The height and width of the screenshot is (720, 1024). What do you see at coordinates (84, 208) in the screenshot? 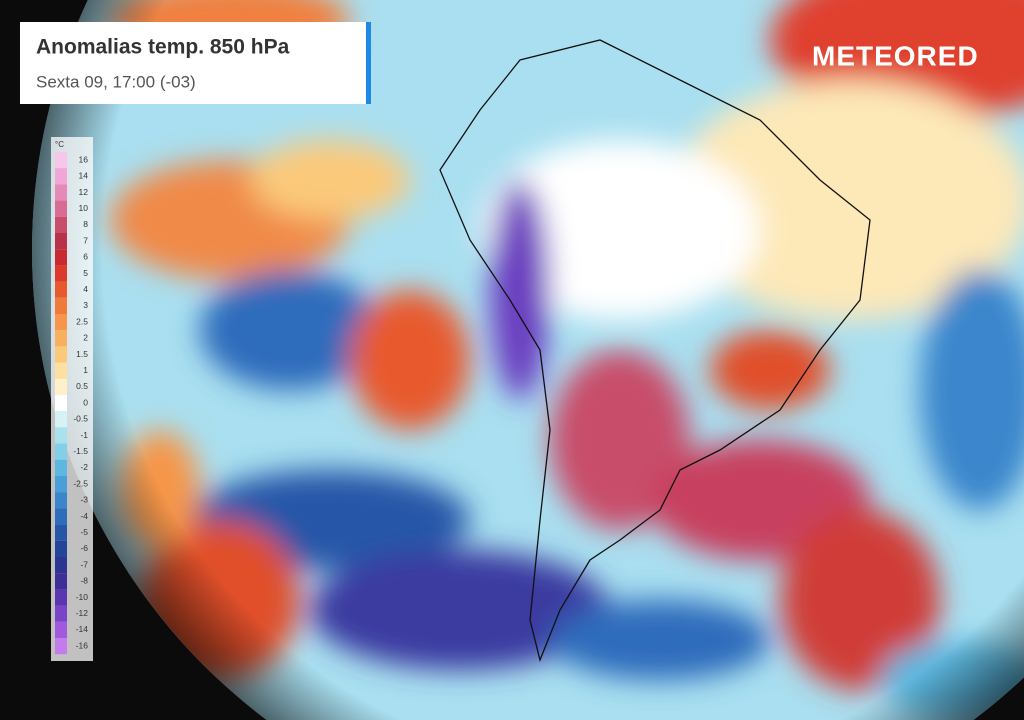
I see `legend-label: 10` at bounding box center [84, 208].